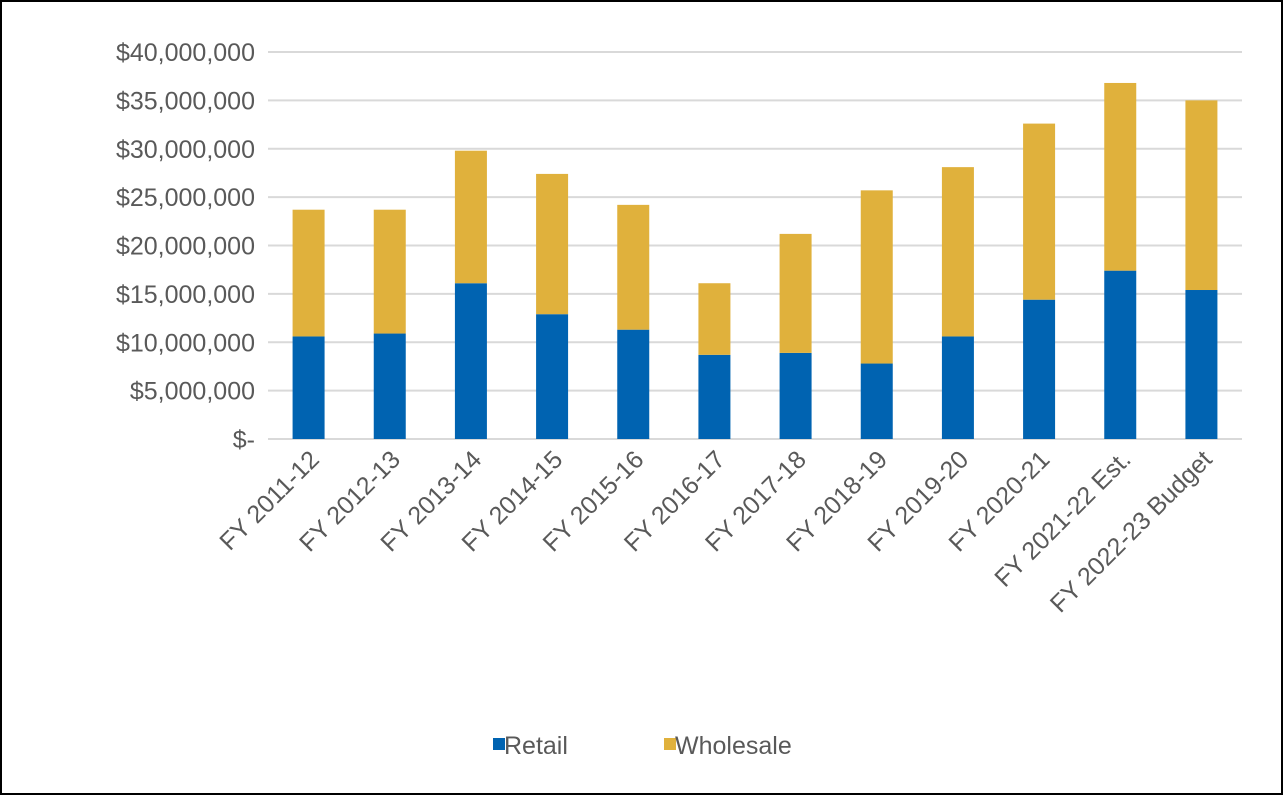  I want to click on y-tick-label: $35,000,000, so click(185, 101).